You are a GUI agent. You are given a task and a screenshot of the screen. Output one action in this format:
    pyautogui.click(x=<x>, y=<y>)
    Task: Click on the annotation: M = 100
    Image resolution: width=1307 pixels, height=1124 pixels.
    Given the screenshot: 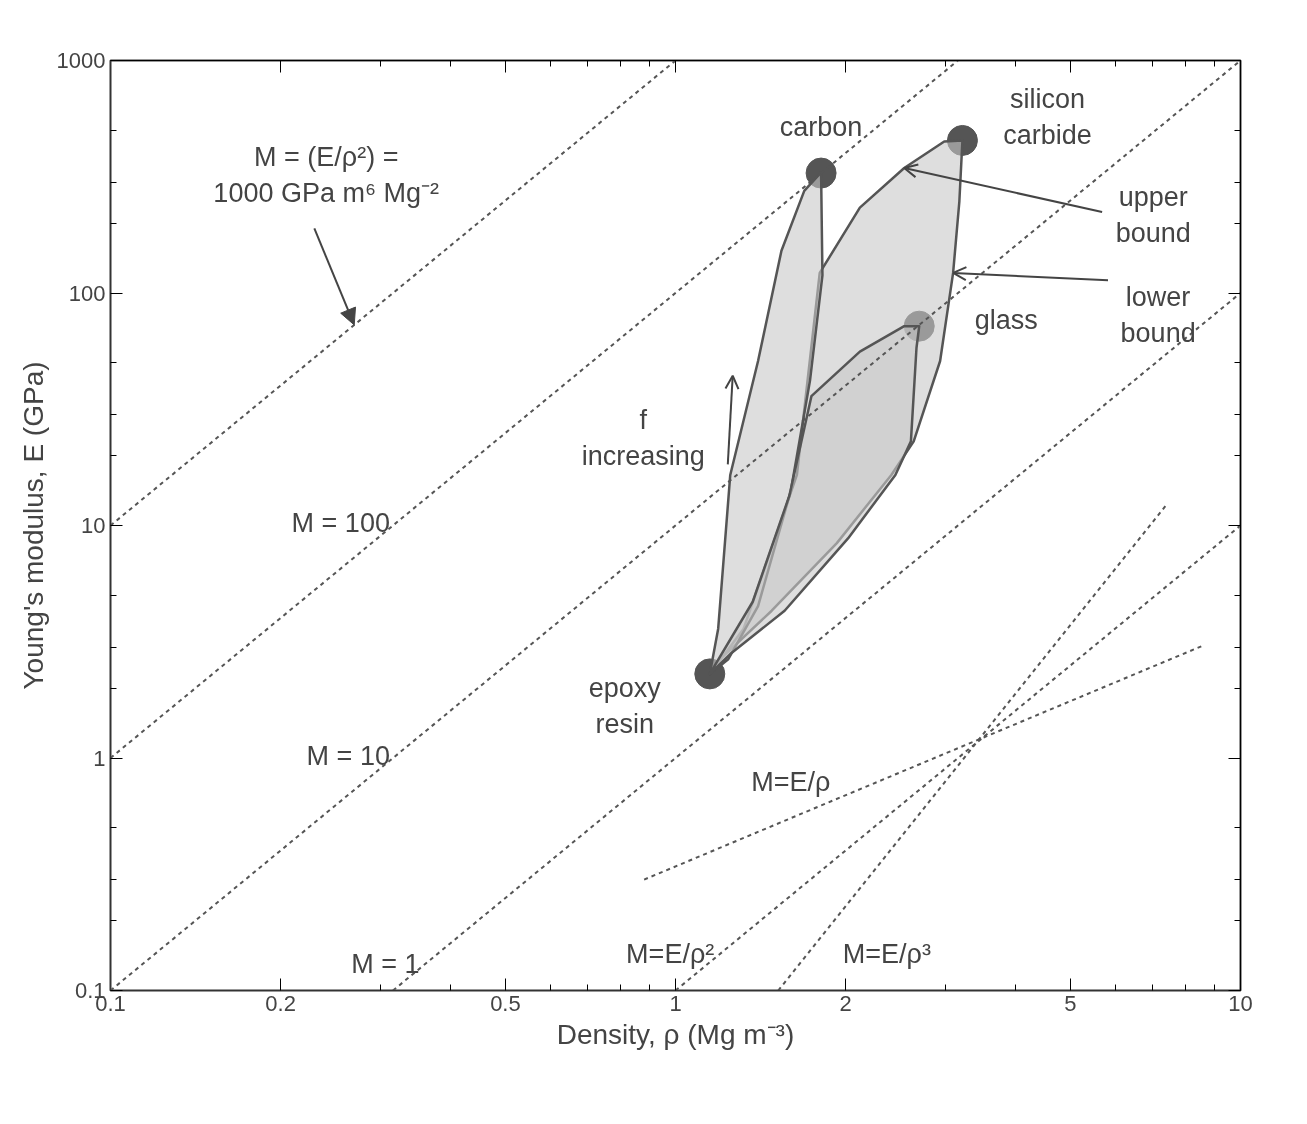 What is the action you would take?
    pyautogui.click(x=340, y=523)
    